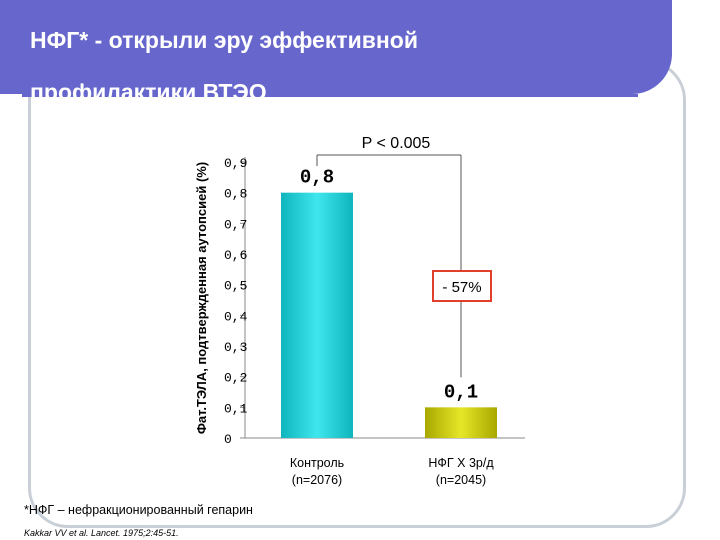 Image resolution: width=720 pixels, height=540 pixels. What do you see at coordinates (138, 510) in the screenshot?
I see `footnote: *НФГ – нефракционированный гепарин` at bounding box center [138, 510].